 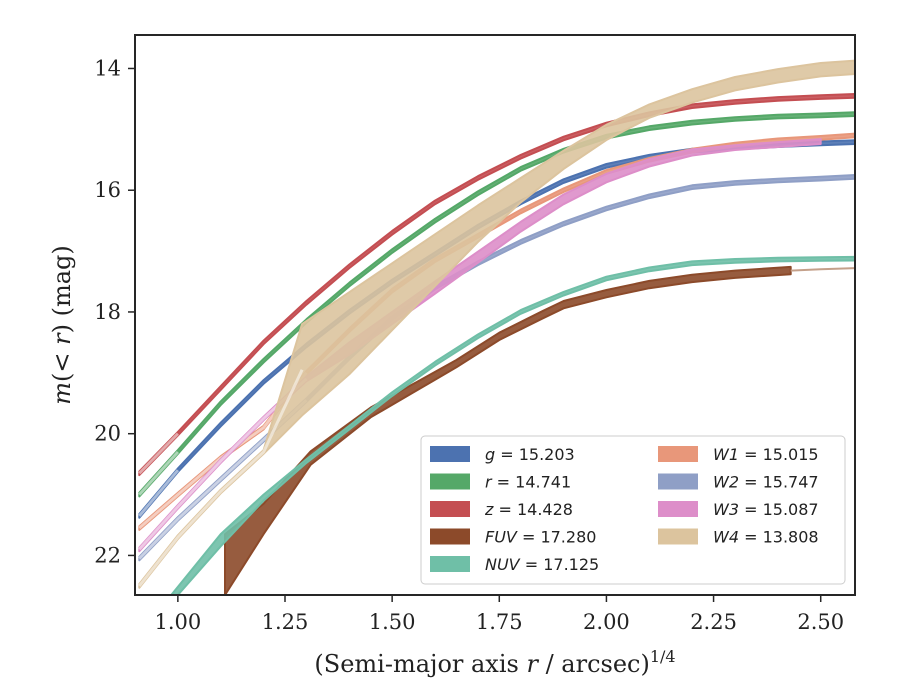 I want to click on legend-item-z: z = 14.428, so click(x=501, y=509).